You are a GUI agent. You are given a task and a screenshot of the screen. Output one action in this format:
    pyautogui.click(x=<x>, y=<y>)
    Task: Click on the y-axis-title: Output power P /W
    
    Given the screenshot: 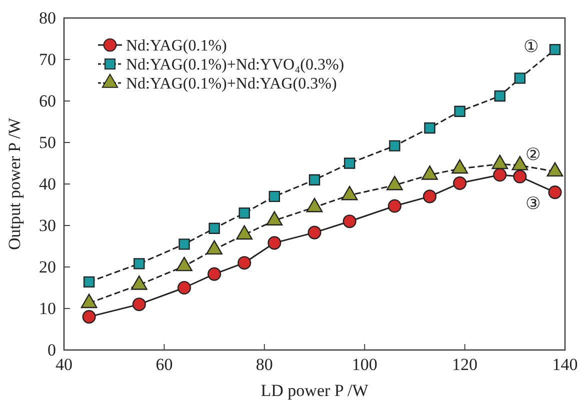 What is the action you would take?
    pyautogui.click(x=14, y=183)
    